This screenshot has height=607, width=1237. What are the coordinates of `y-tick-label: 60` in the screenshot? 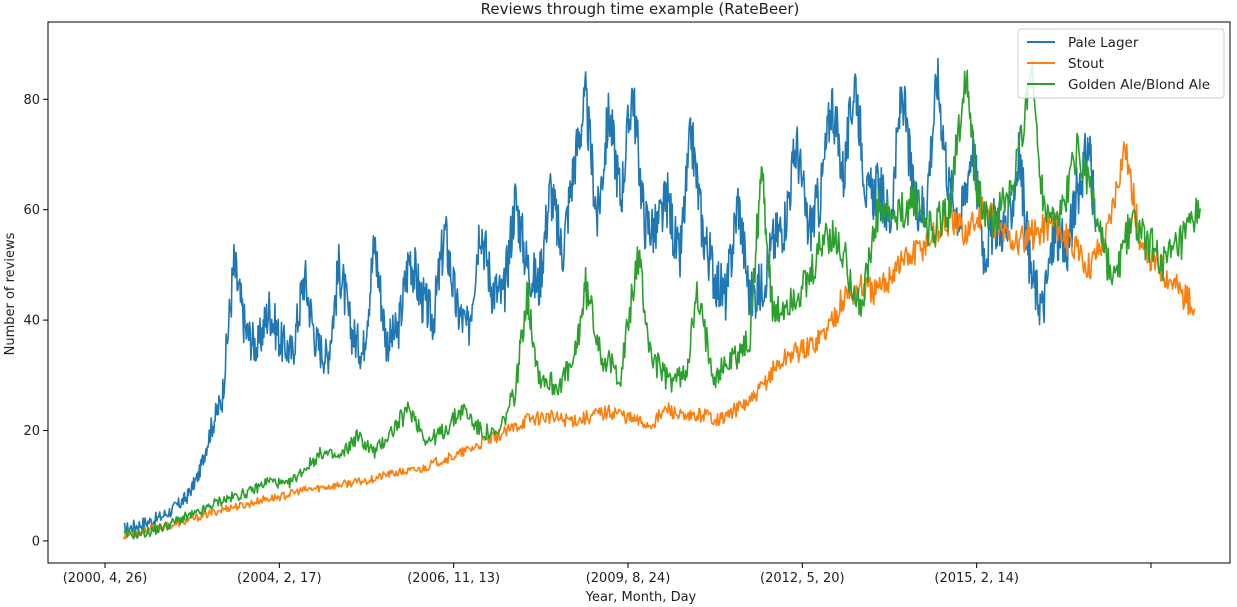 It's located at (31, 210).